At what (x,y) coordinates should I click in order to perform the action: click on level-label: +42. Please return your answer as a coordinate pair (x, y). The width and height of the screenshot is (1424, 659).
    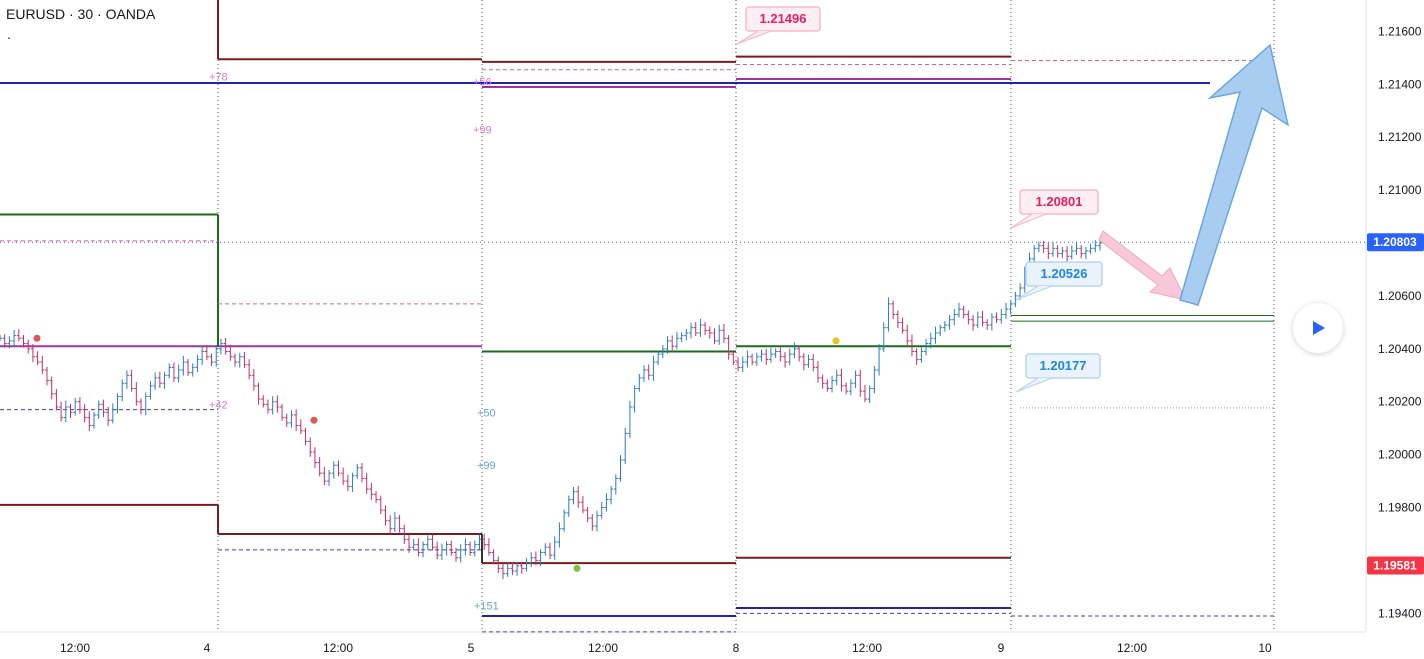
    Looking at the image, I should click on (218, 405).